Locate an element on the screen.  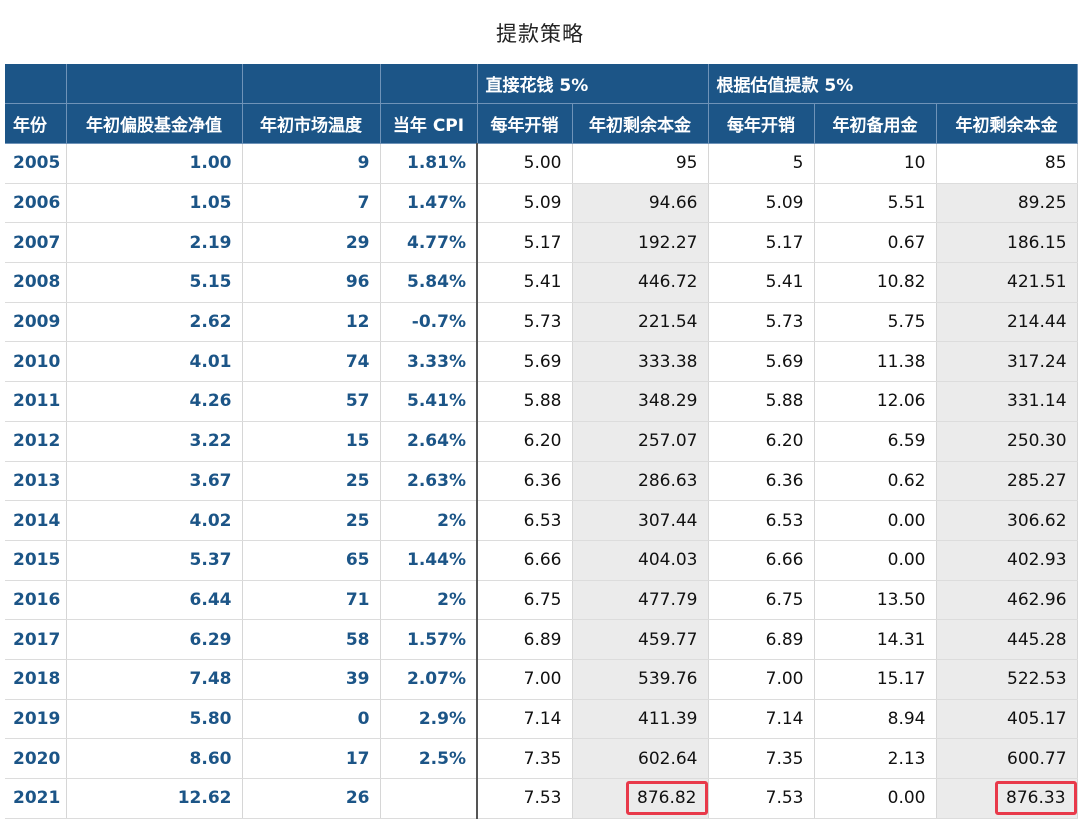
cpi-cell: -0.7% is located at coordinates (429, 322).